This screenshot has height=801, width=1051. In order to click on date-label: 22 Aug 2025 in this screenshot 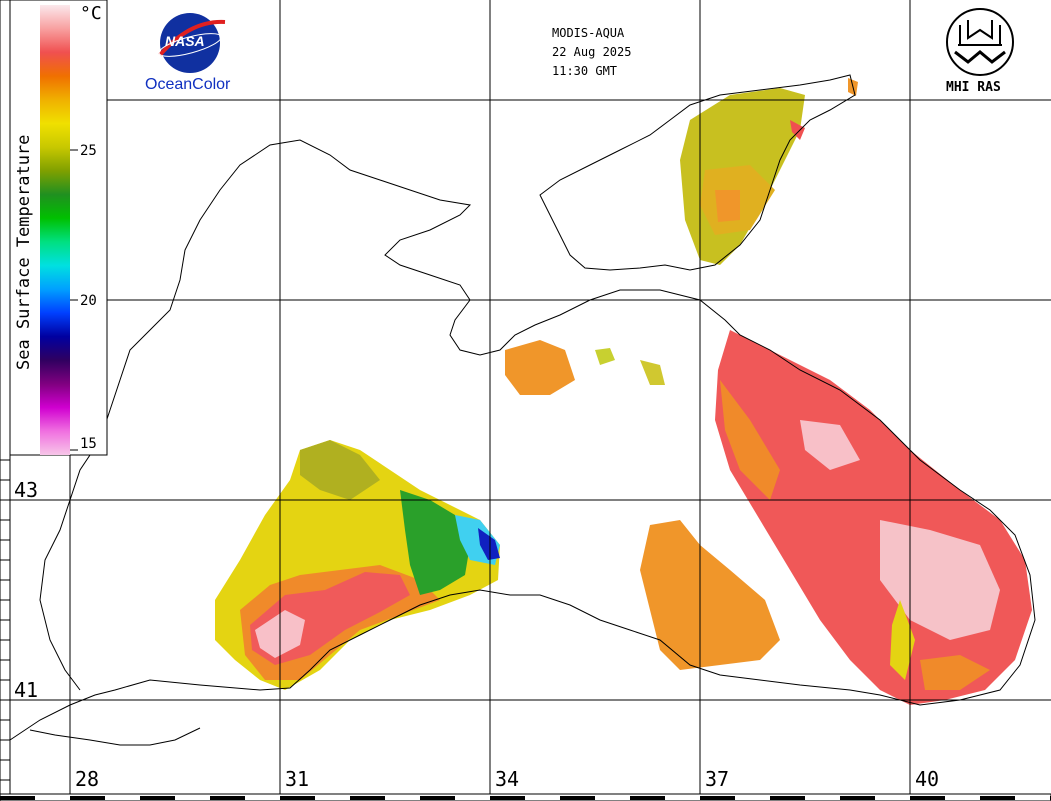, I will do `click(592, 52)`.